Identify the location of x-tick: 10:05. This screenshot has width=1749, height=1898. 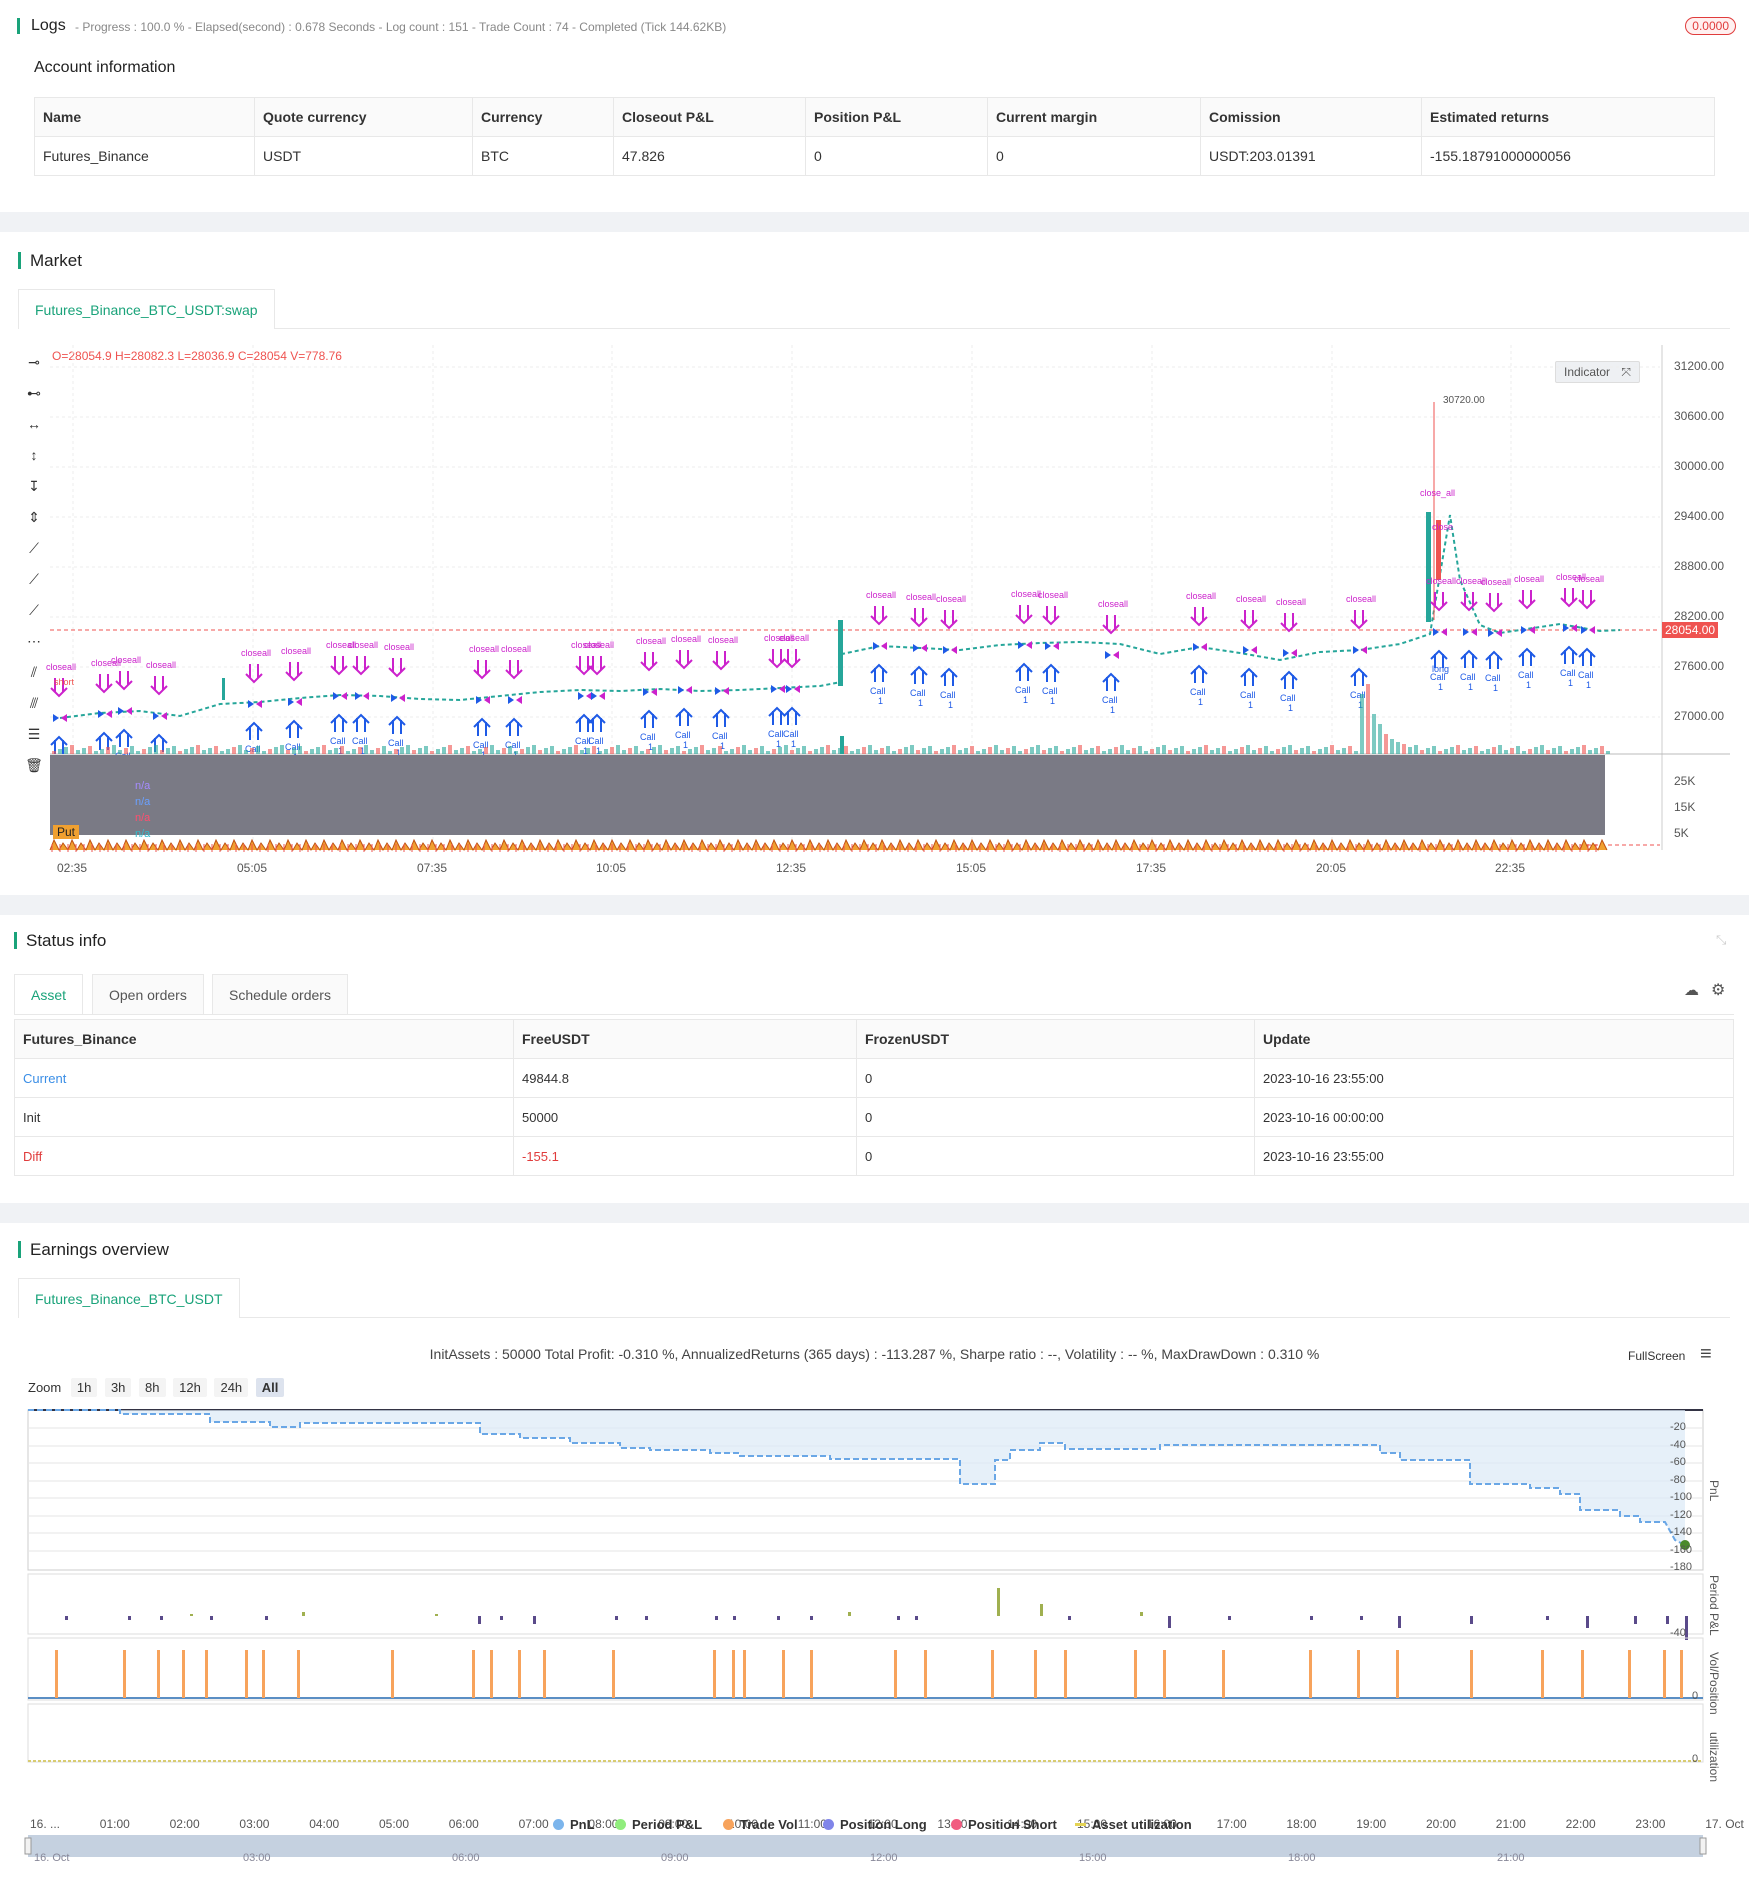
(611, 868).